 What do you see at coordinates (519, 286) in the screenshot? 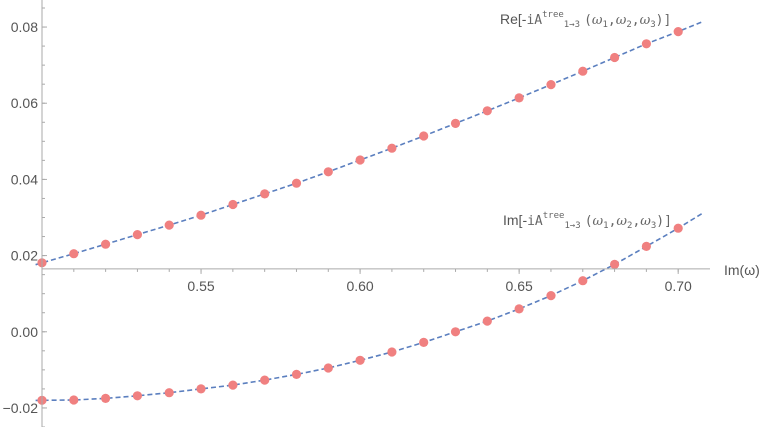
I see `x-tick-label: 0.65` at bounding box center [519, 286].